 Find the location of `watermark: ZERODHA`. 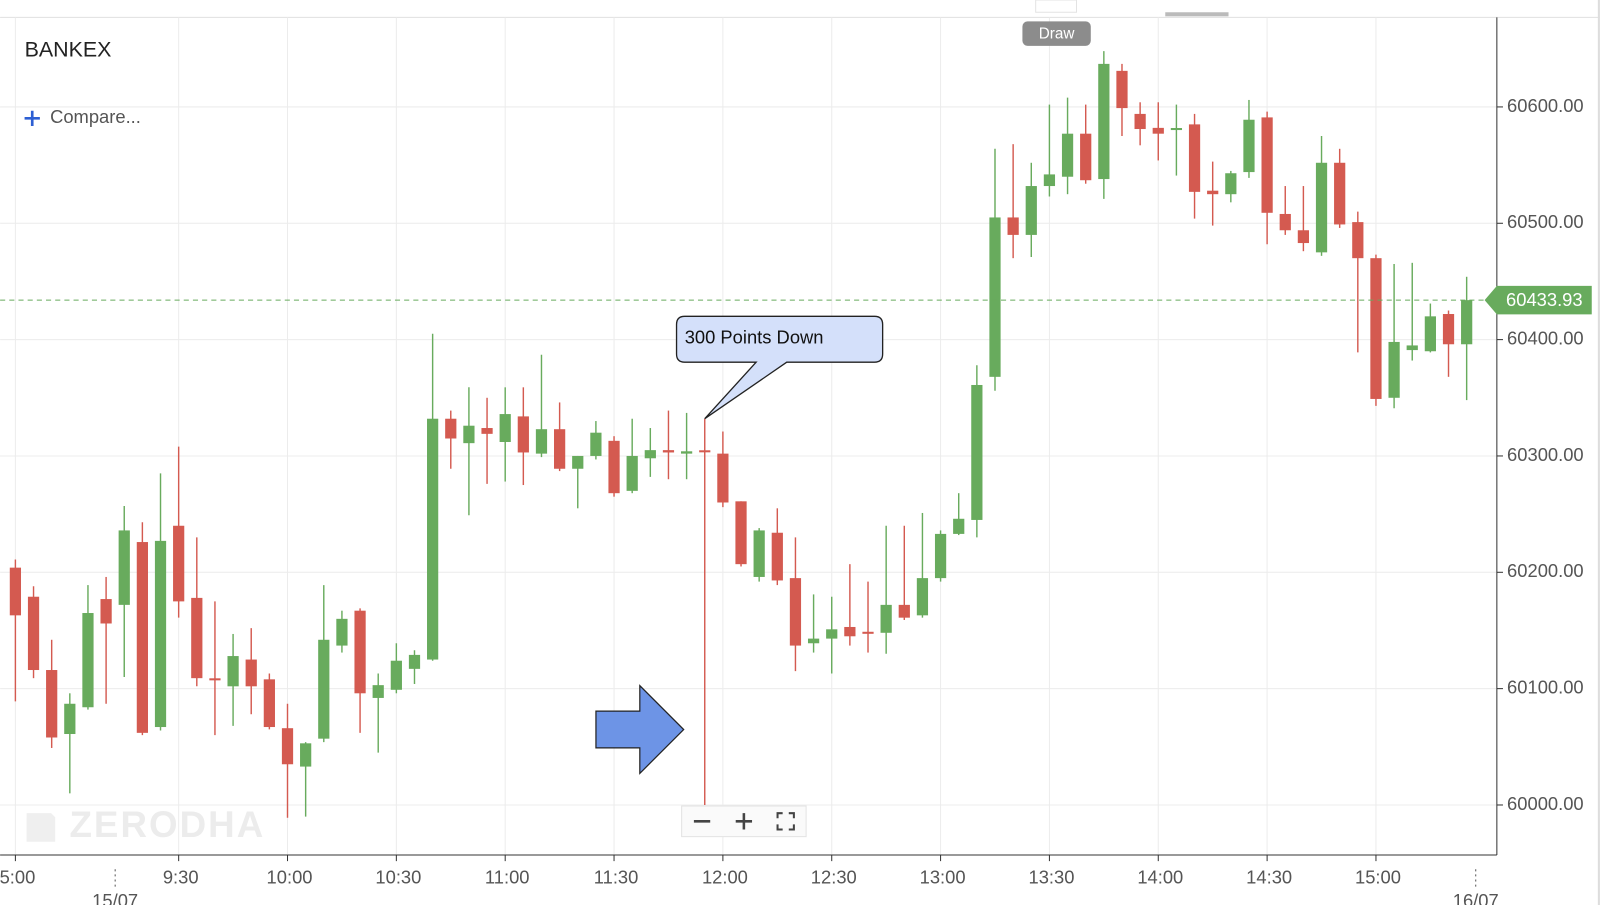

watermark: ZERODHA is located at coordinates (167, 824).